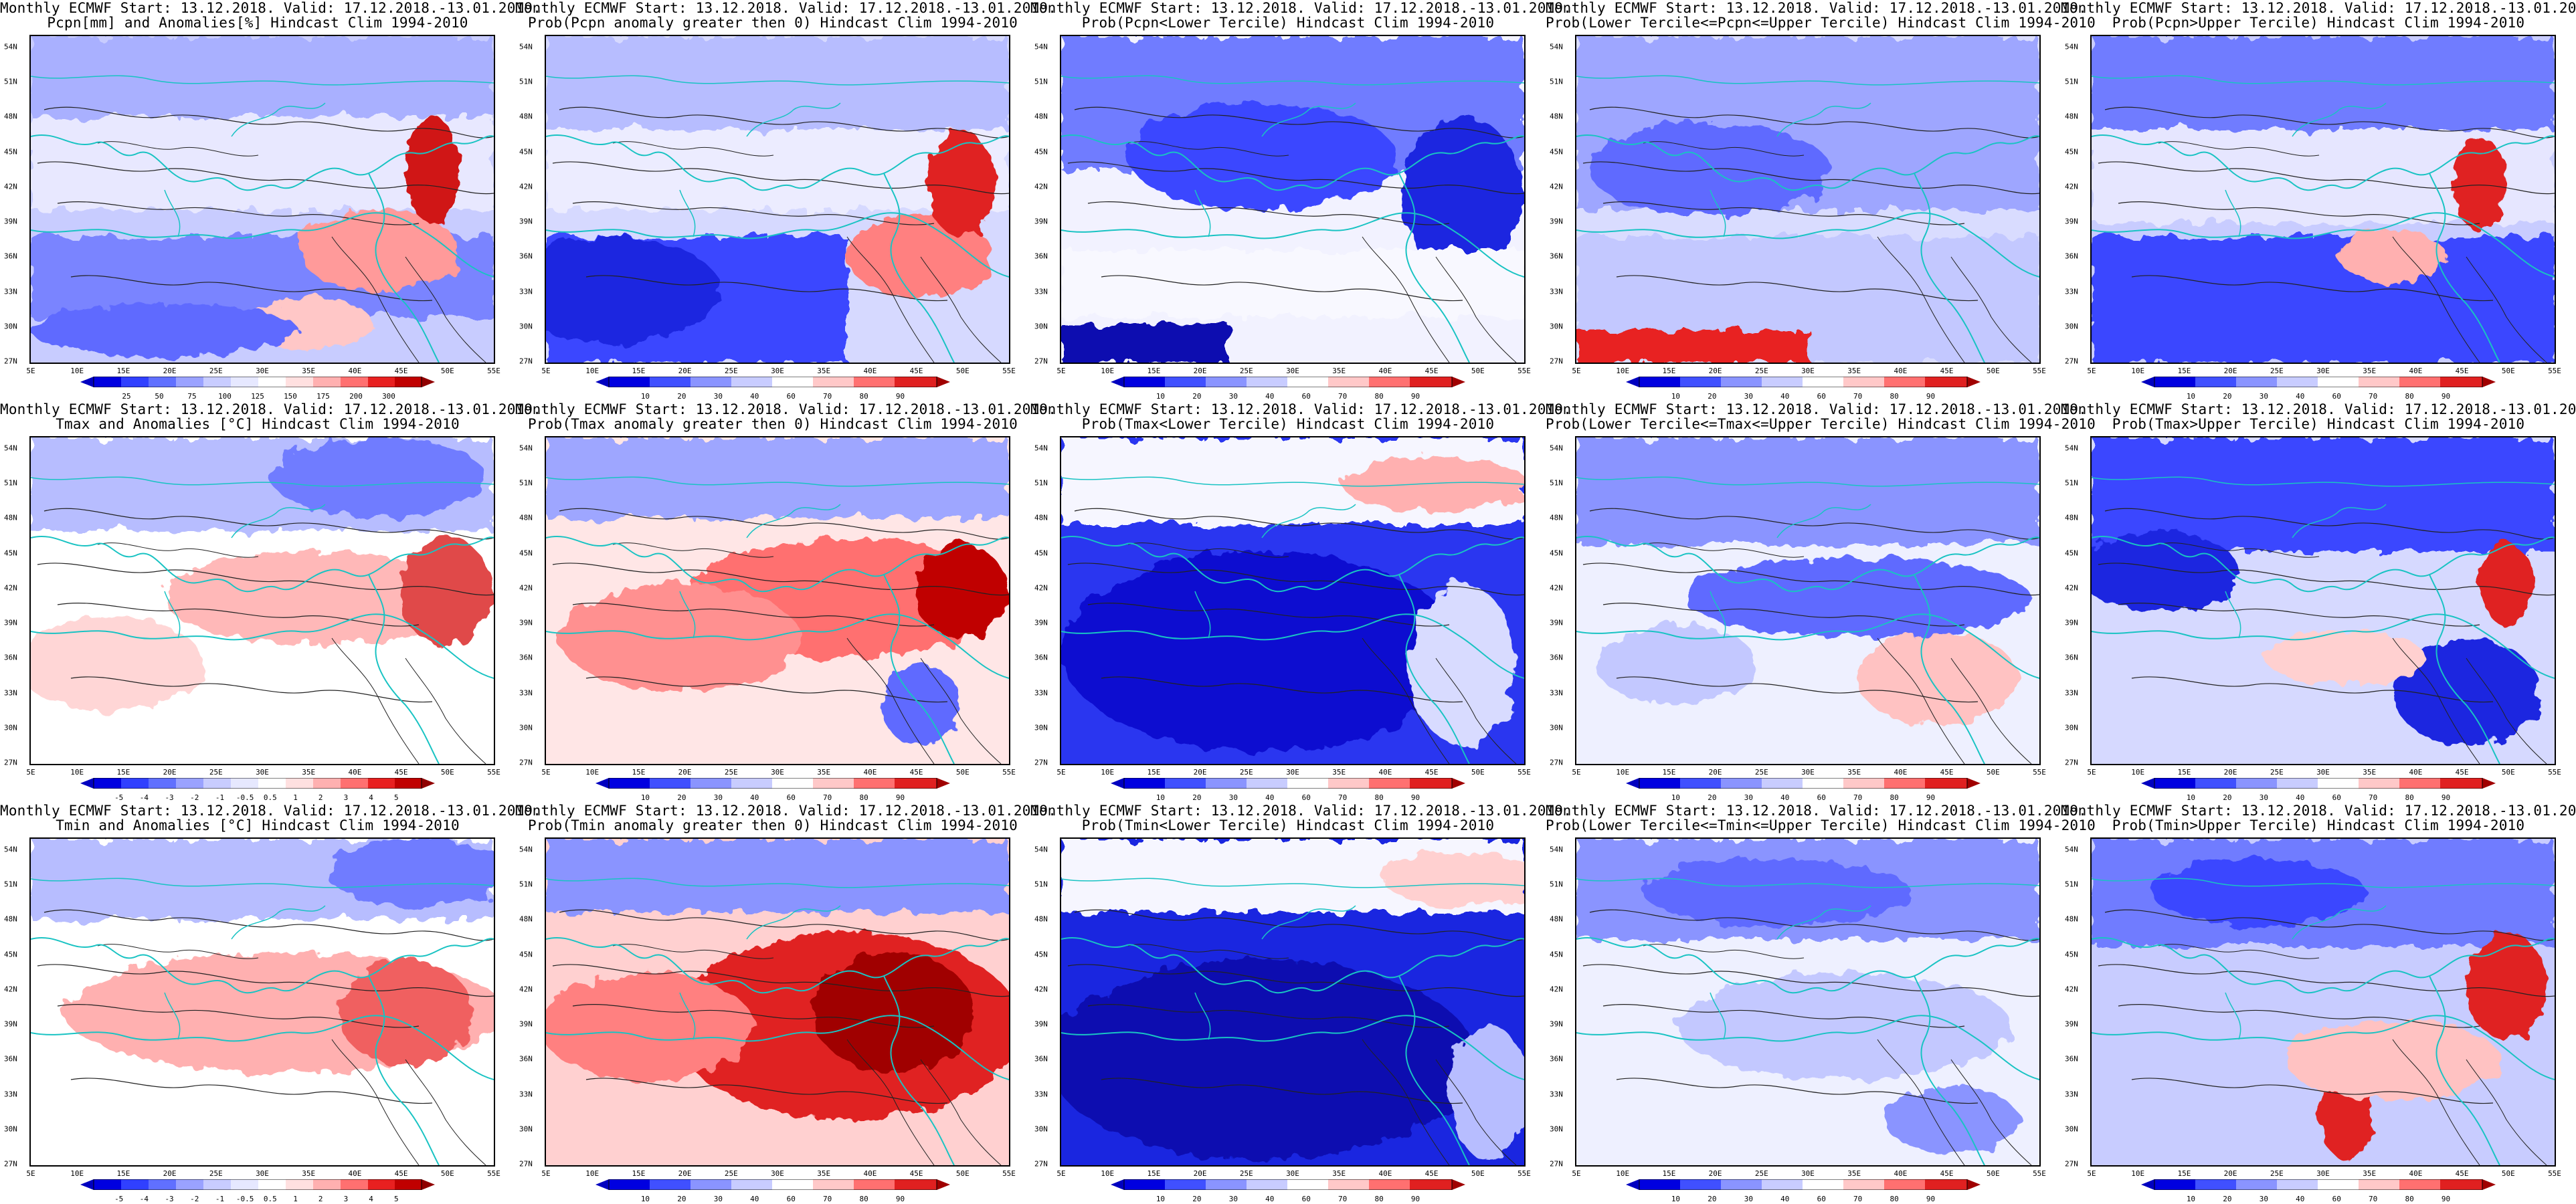  What do you see at coordinates (371, 1199) in the screenshot?
I see `colorbar-label: 4` at bounding box center [371, 1199].